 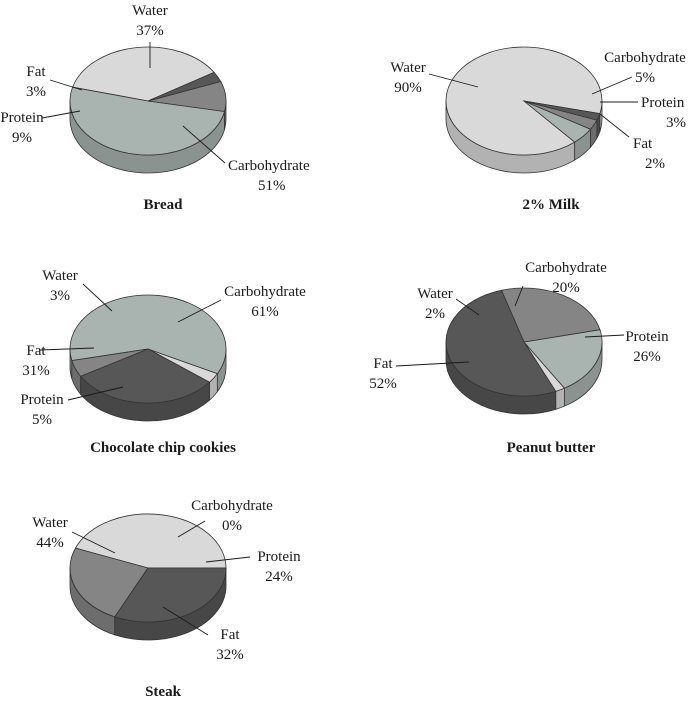 I want to click on chart-title-peanut-butter: Peanut butter, so click(x=551, y=448).